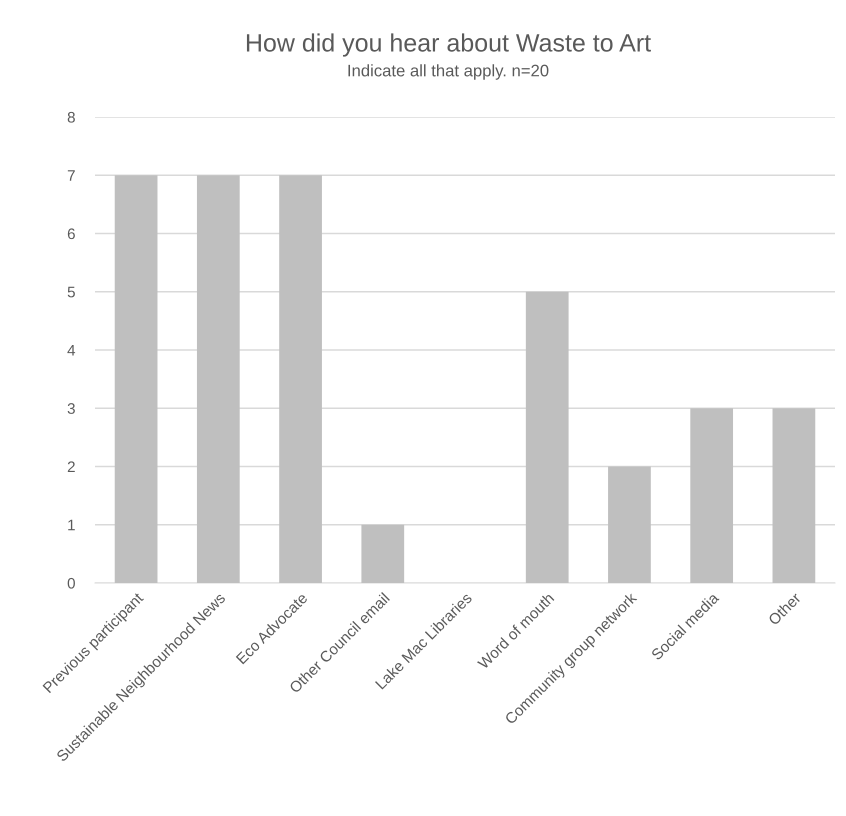 Image resolution: width=846 pixels, height=816 pixels. What do you see at coordinates (71, 175) in the screenshot?
I see `y-tick-label: 7` at bounding box center [71, 175].